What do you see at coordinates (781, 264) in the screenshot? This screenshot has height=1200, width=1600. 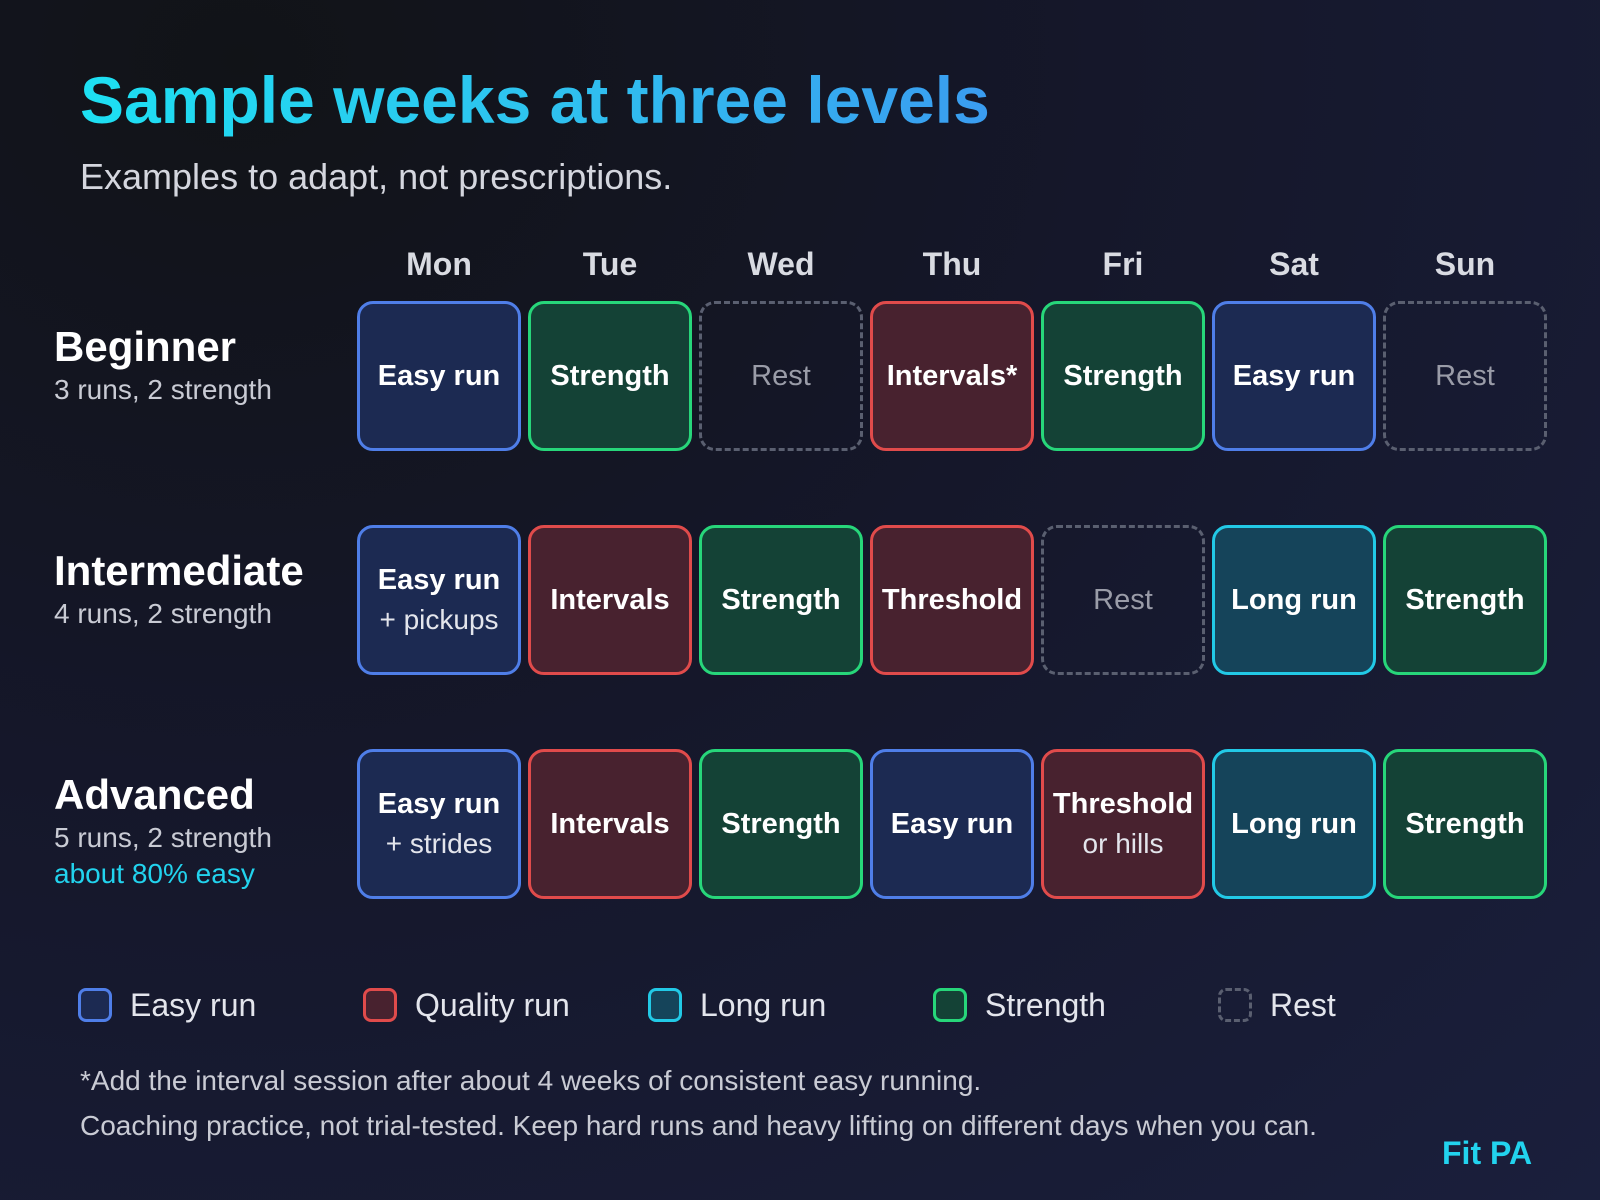 I see `day-header-wed: Wed` at bounding box center [781, 264].